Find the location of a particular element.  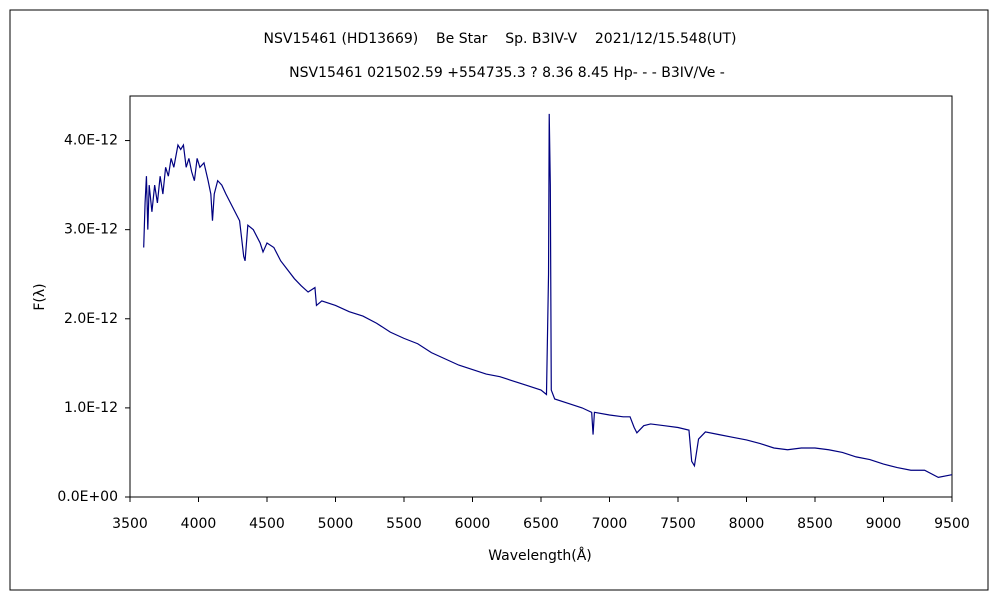

x-tick-label: 4500 is located at coordinates (267, 524).